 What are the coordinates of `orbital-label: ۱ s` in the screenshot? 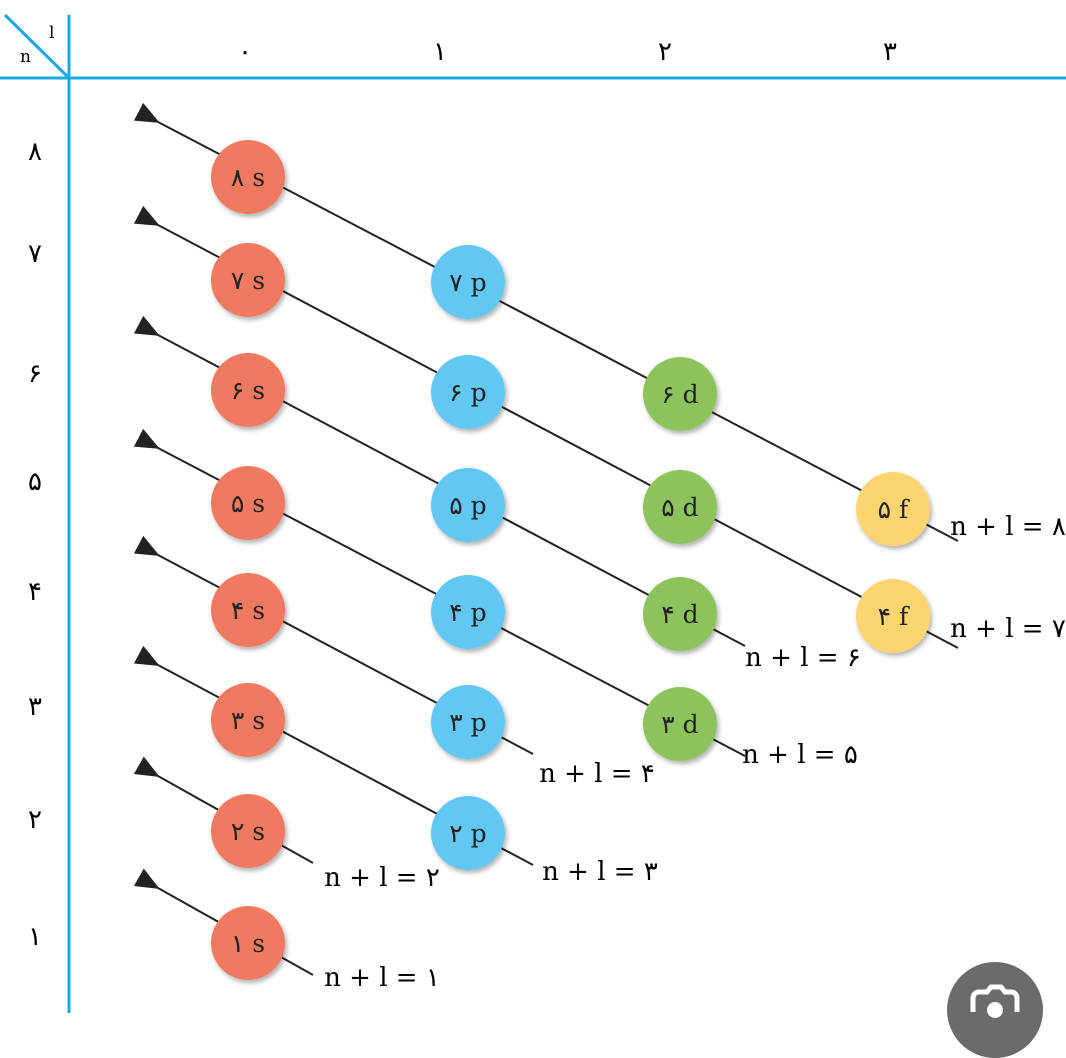 It's located at (248, 943).